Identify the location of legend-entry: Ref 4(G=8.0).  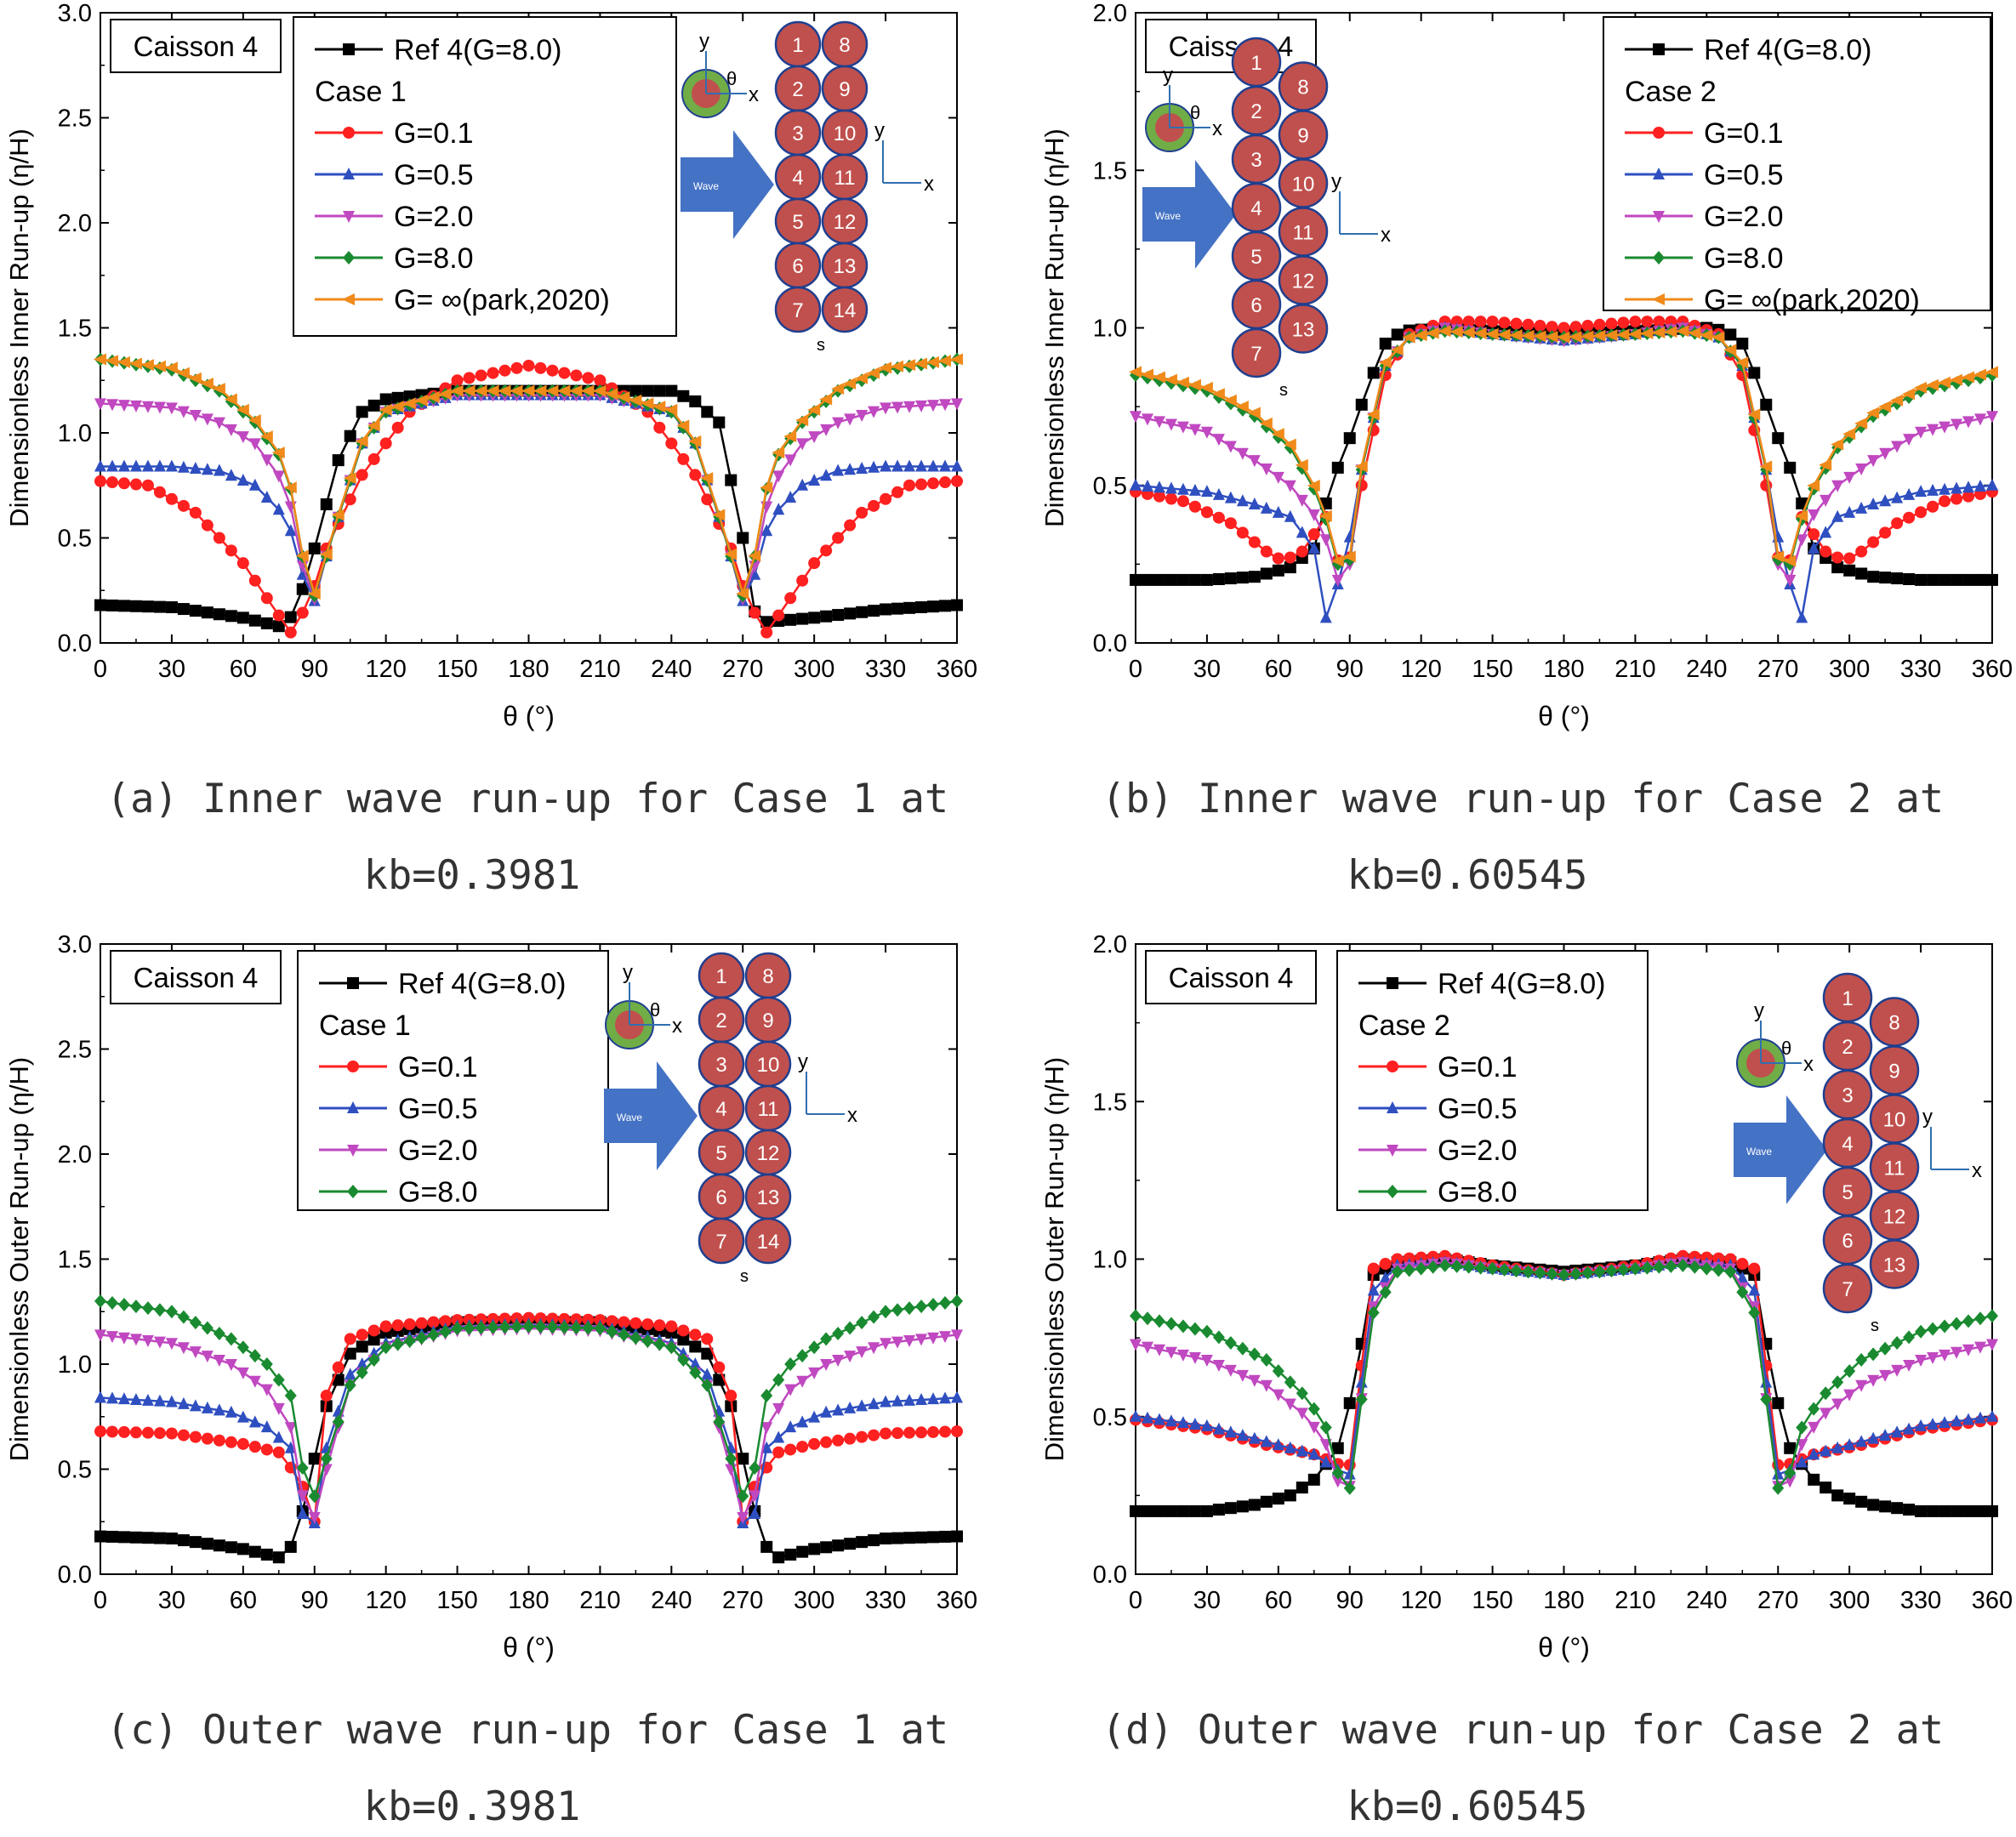
(478, 50).